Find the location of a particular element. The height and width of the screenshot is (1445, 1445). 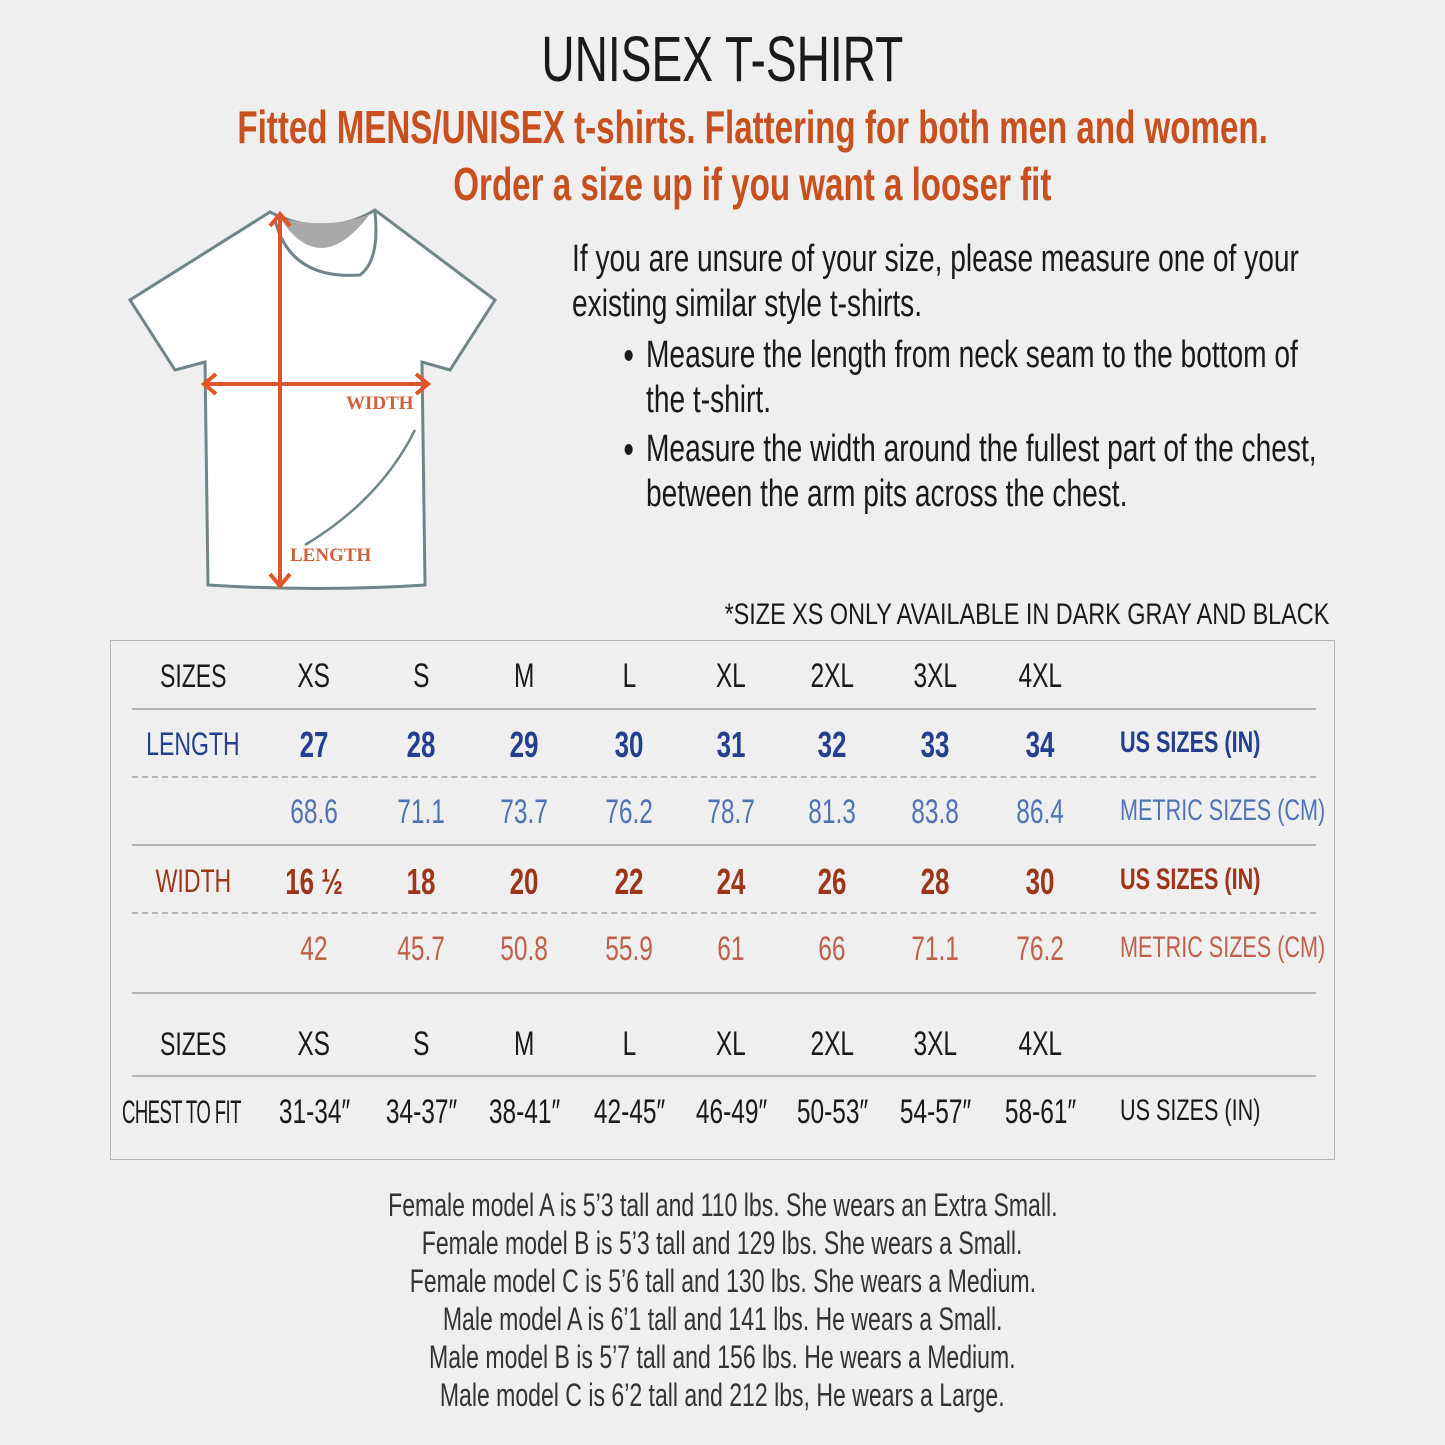

width-metric-row-cell: 61 is located at coordinates (731, 949).